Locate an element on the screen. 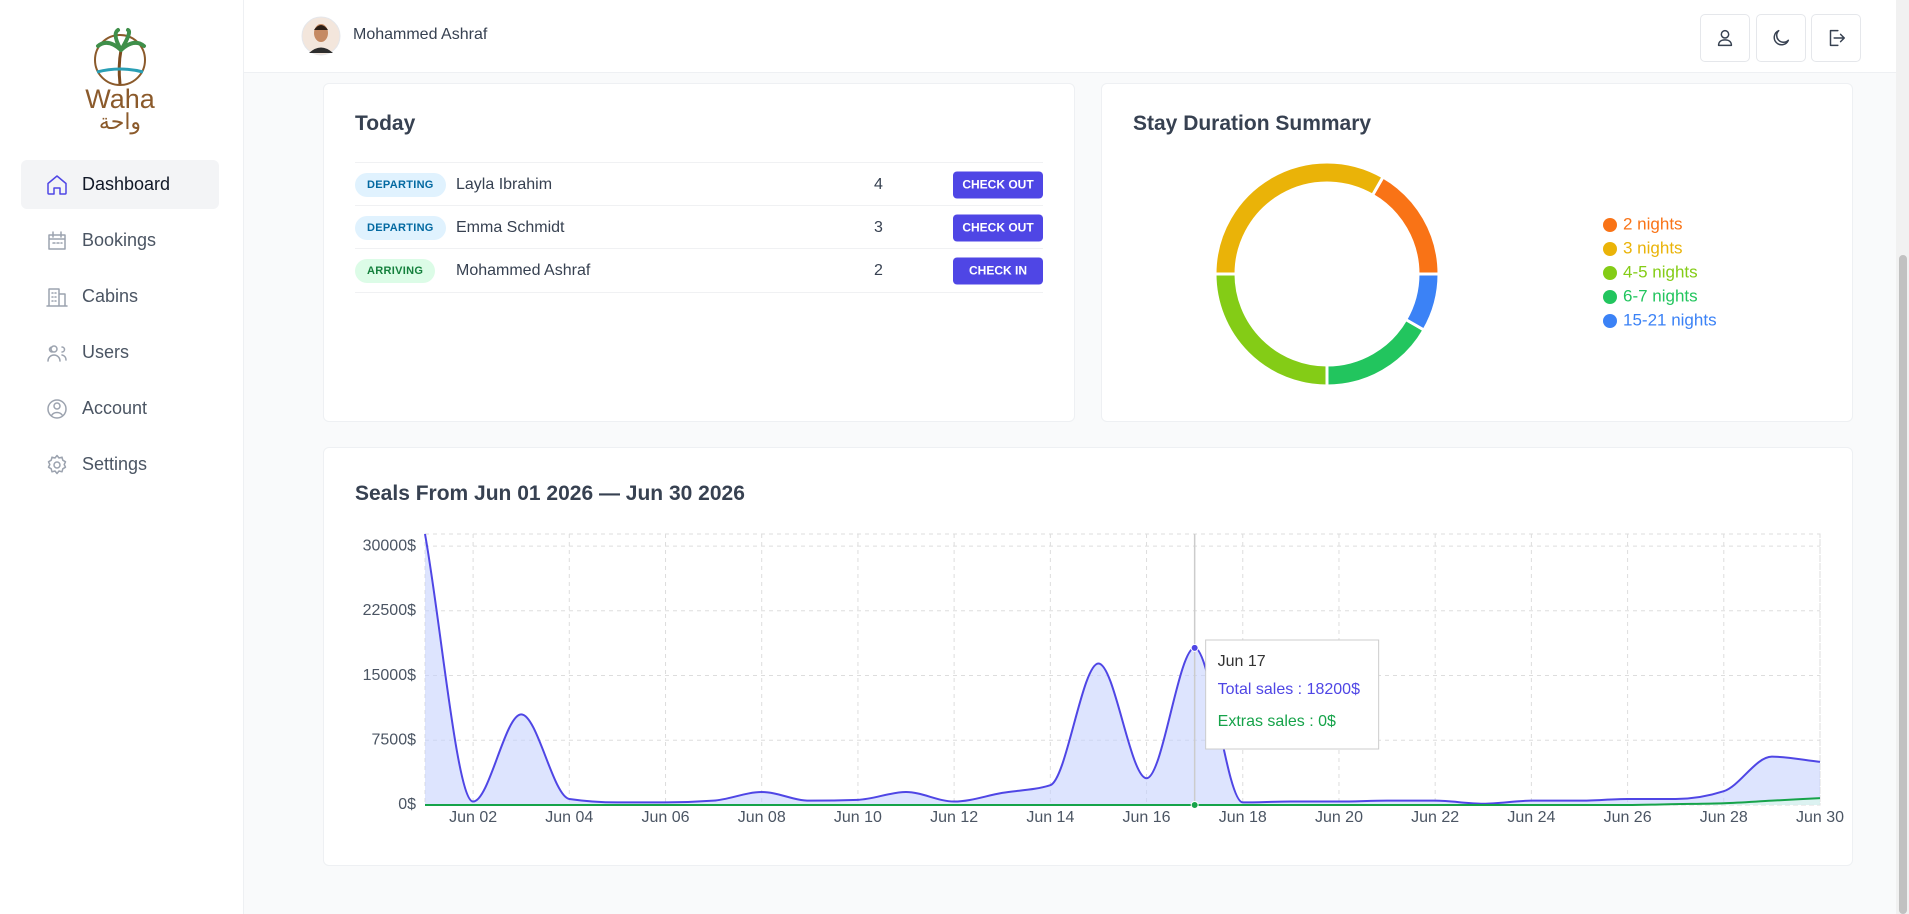 The width and height of the screenshot is (1909, 914). nav-item: Account is located at coordinates (120, 408).